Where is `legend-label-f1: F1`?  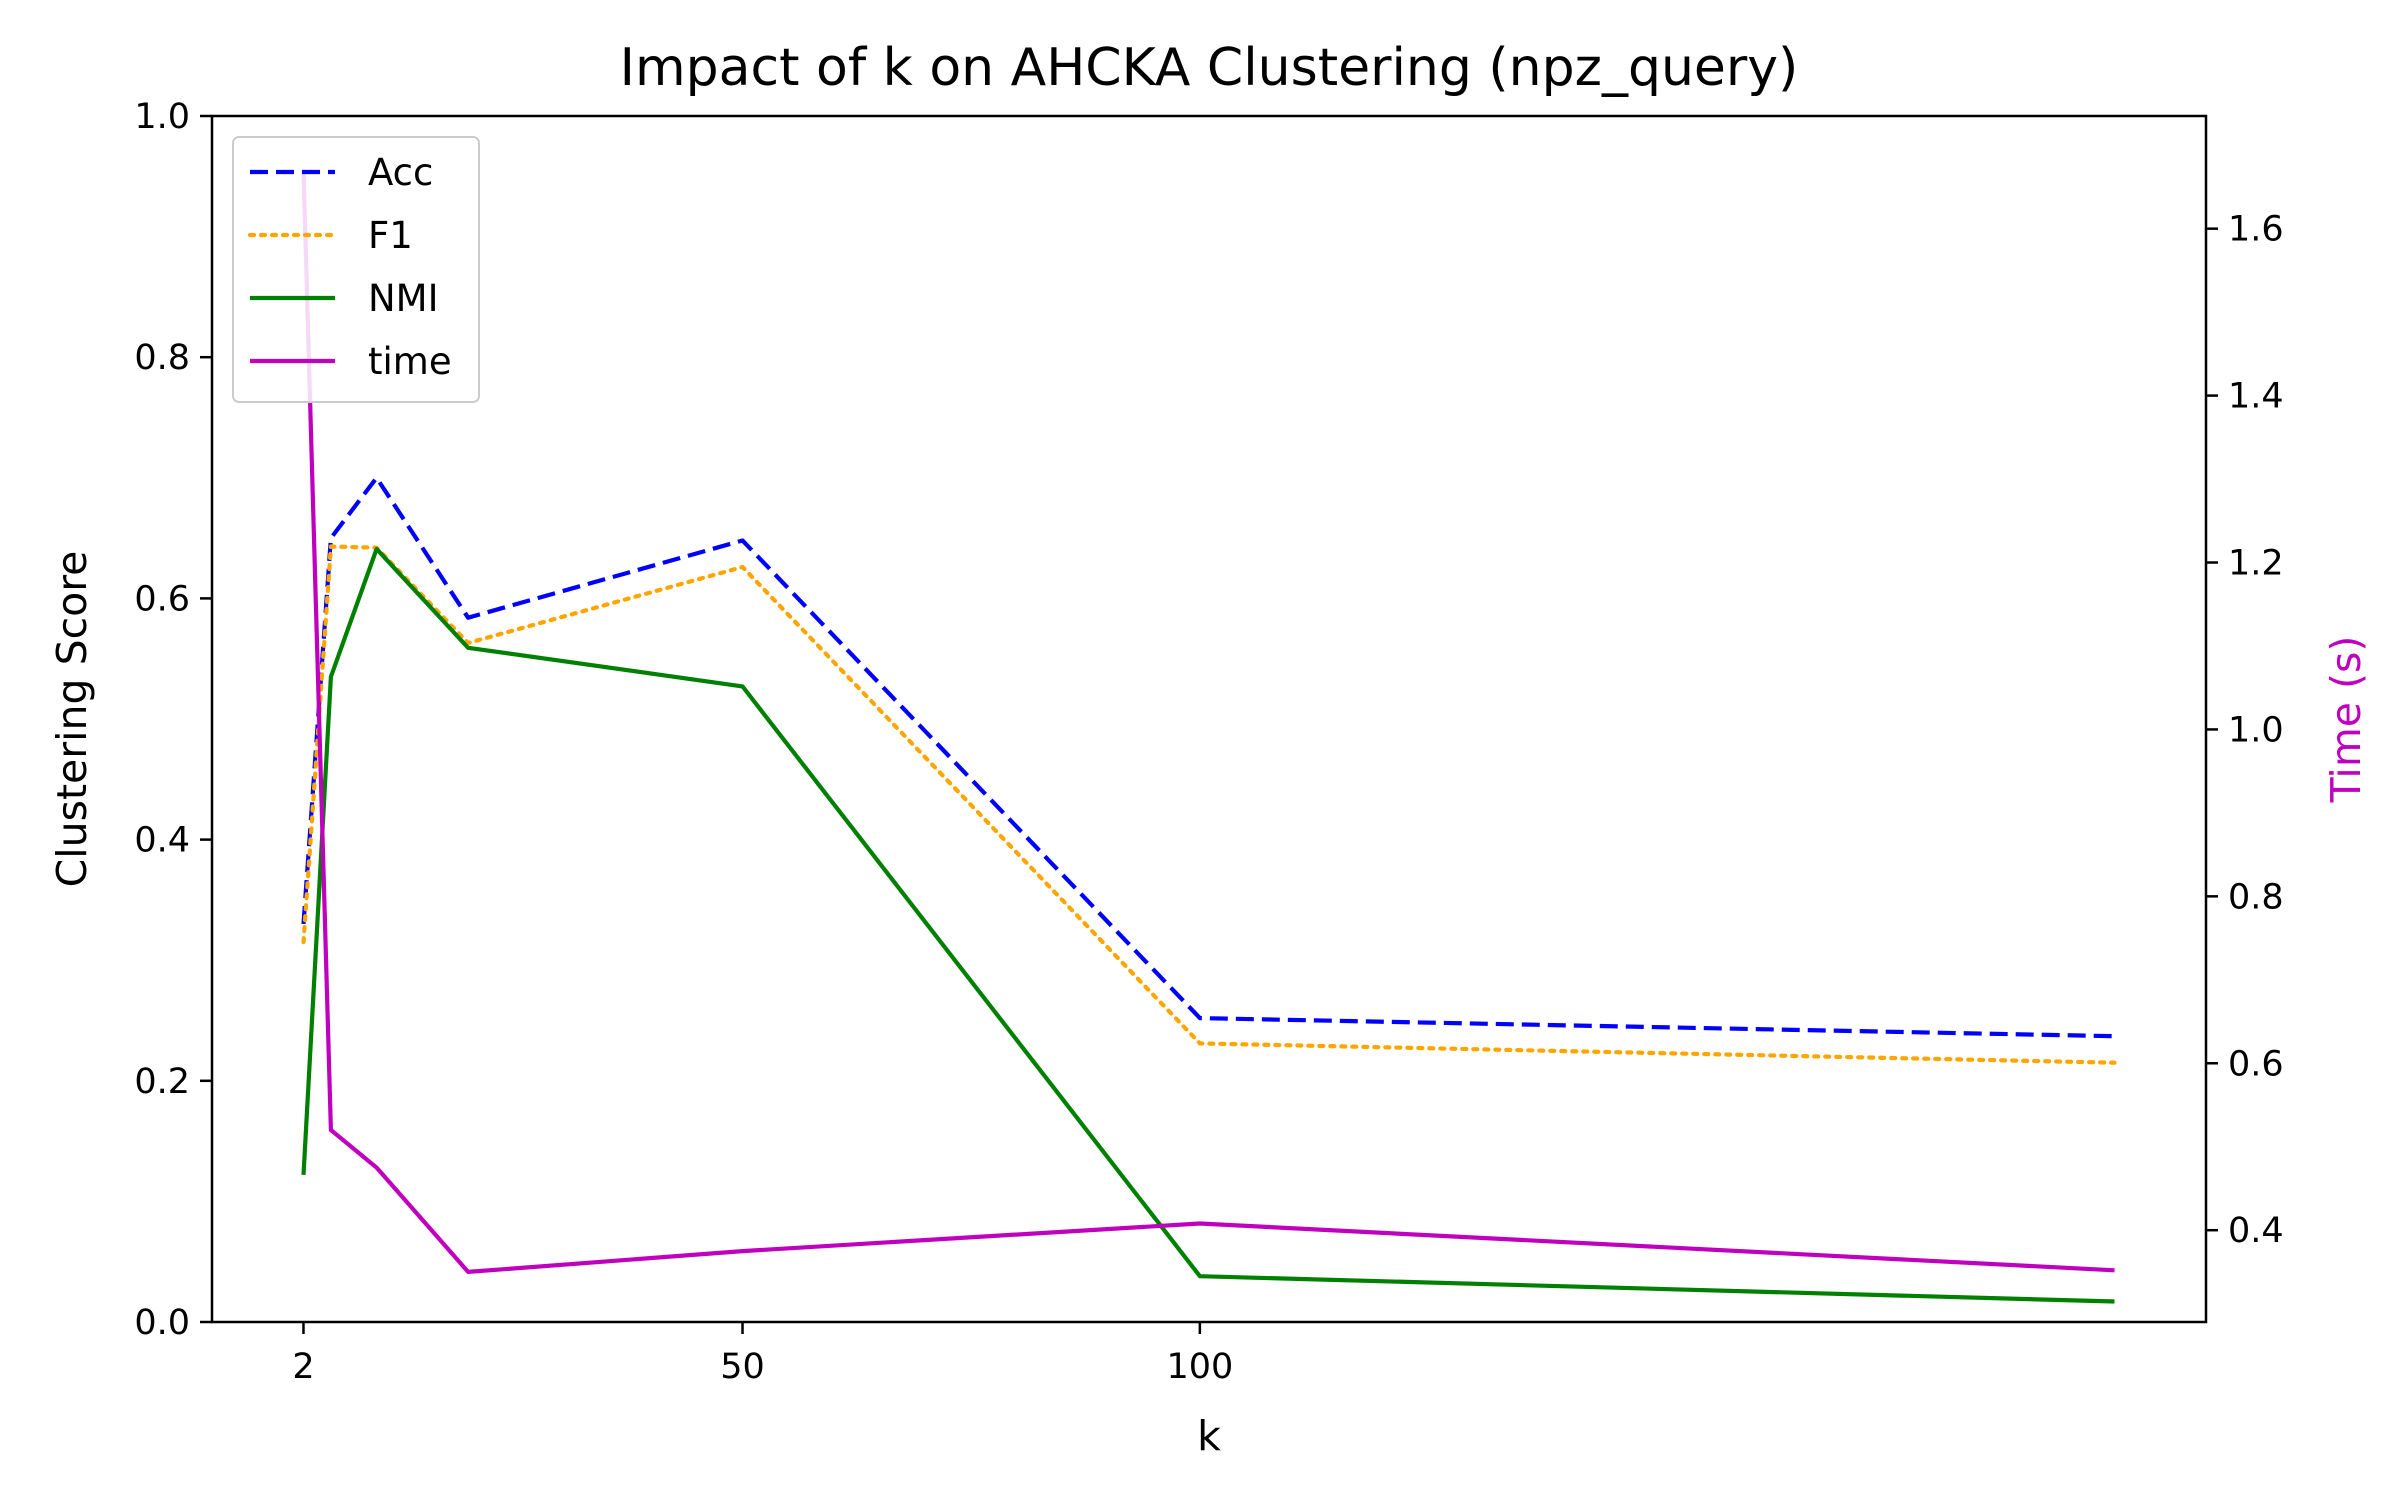
legend-label-f1: F1 is located at coordinates (390, 235).